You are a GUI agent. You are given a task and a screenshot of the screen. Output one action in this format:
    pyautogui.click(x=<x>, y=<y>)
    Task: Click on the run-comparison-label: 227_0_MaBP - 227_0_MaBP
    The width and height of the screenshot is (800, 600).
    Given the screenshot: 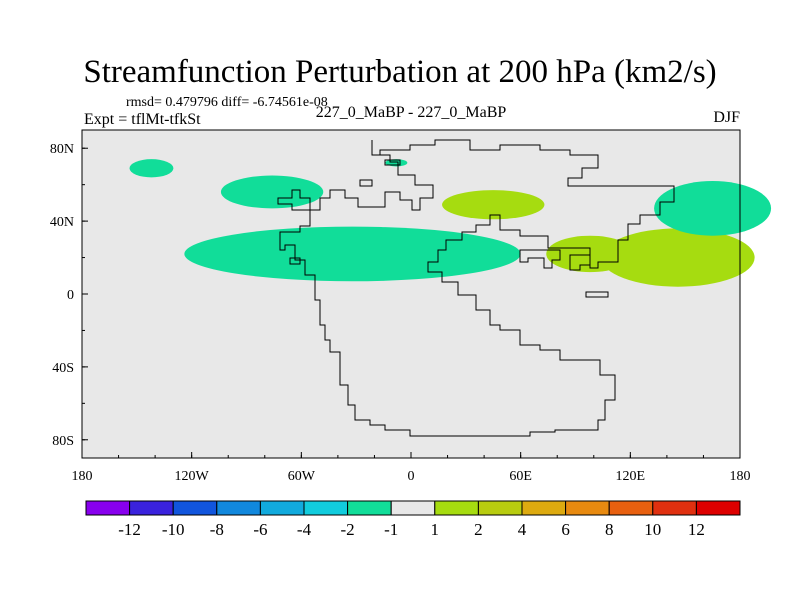 What is the action you would take?
    pyautogui.click(x=411, y=112)
    